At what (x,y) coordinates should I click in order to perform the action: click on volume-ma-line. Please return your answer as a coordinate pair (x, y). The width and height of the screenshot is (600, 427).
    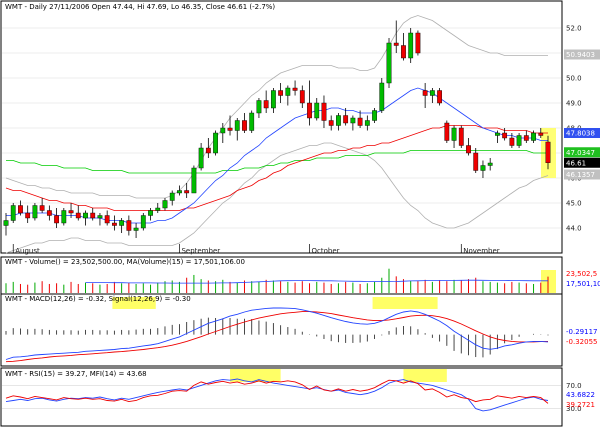
    Looking at the image, I should click on (316, 281).